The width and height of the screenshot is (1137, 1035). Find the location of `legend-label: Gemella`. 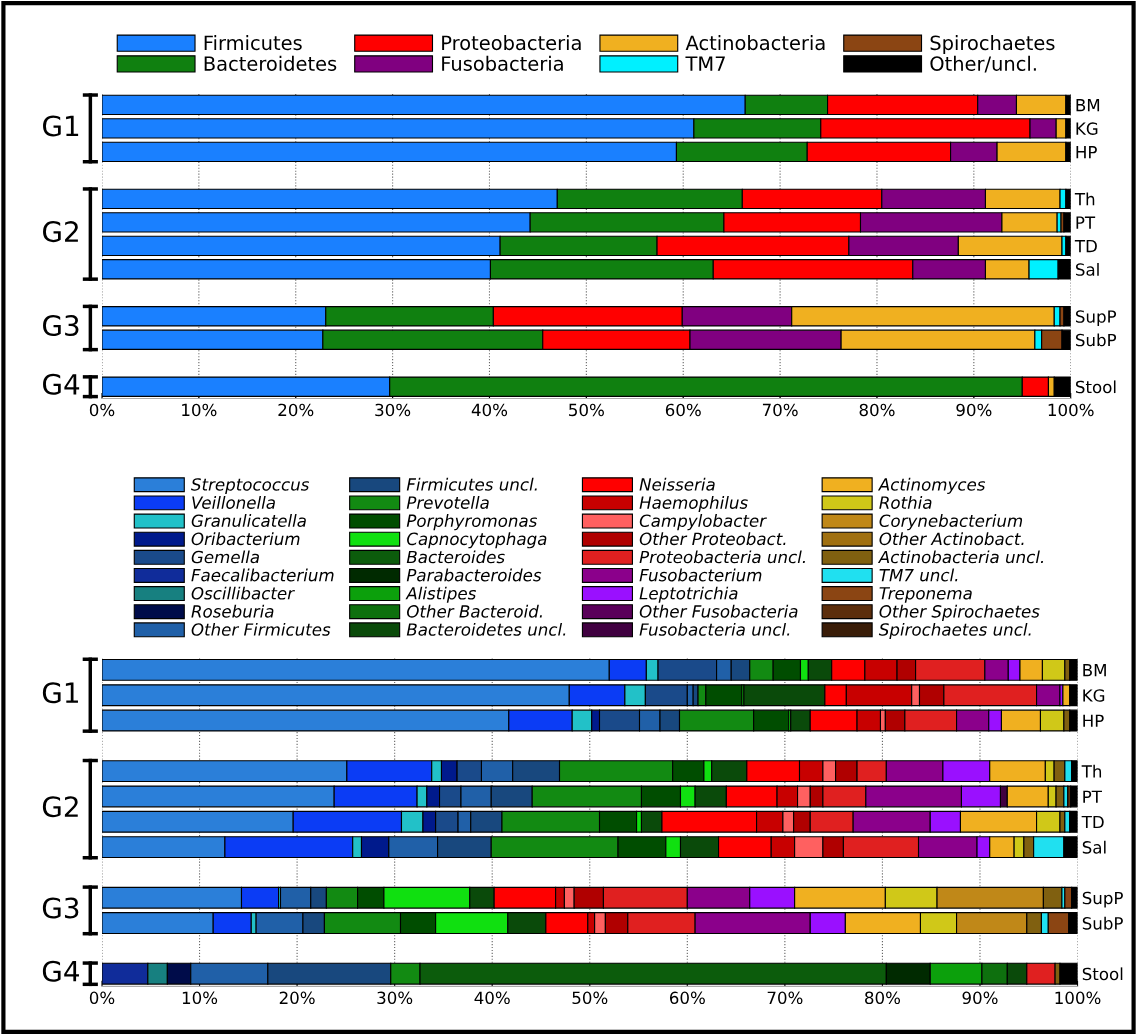

legend-label: Gemella is located at coordinates (225, 557).